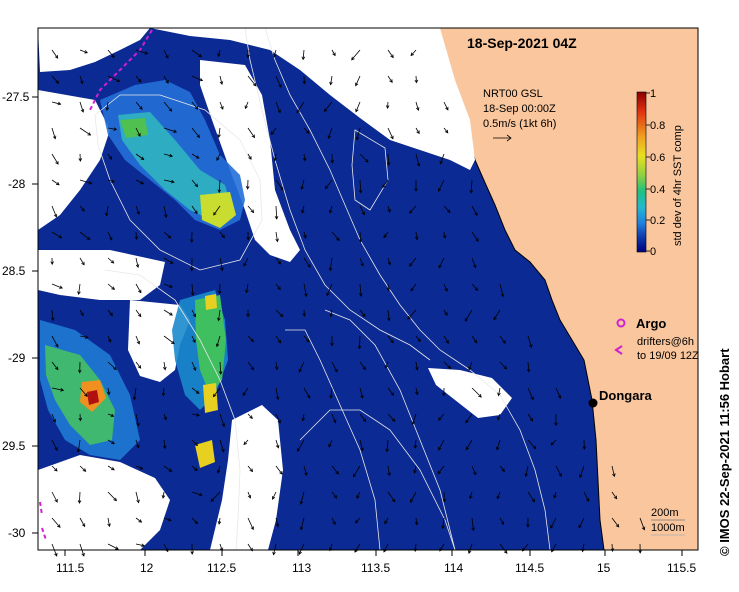  Describe the element at coordinates (210, 398) in the screenshot. I see `patch-mid-yellow` at that location.